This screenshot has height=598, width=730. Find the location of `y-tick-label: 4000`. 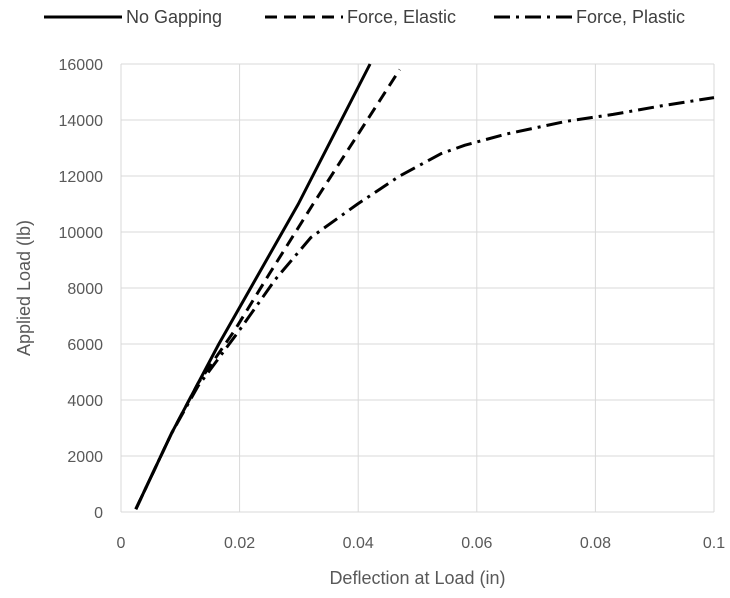

y-tick-label: 4000 is located at coordinates (85, 401).